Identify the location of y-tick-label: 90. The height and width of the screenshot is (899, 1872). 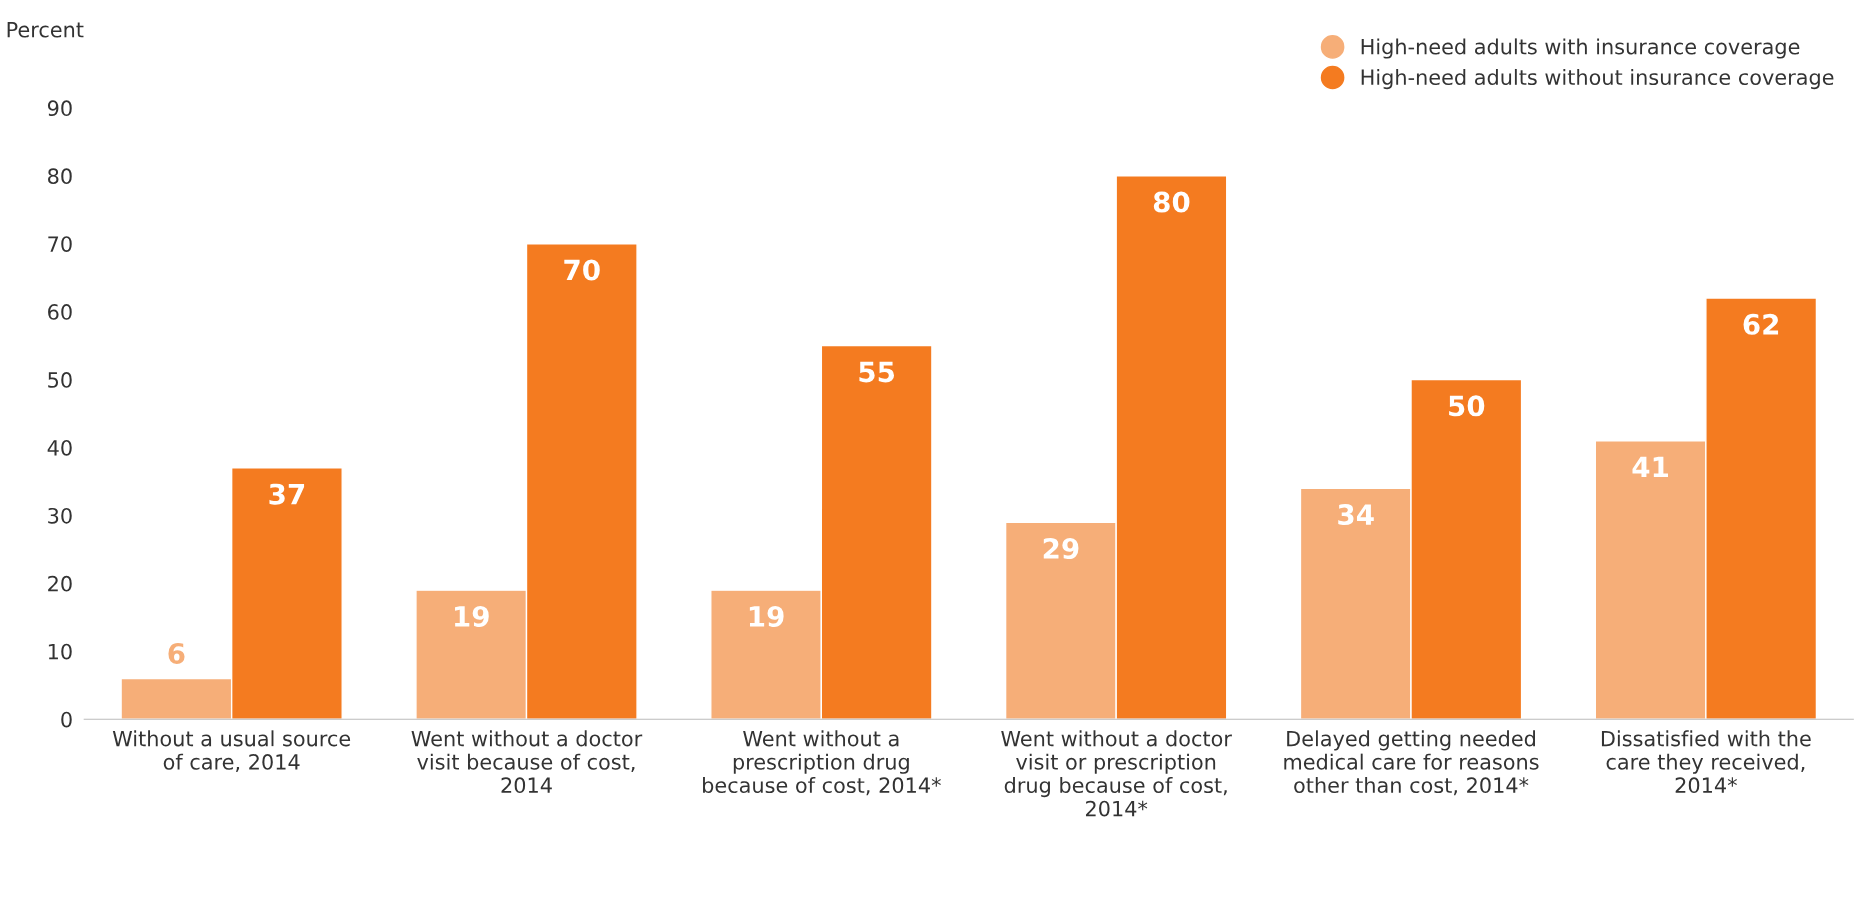
(59, 108).